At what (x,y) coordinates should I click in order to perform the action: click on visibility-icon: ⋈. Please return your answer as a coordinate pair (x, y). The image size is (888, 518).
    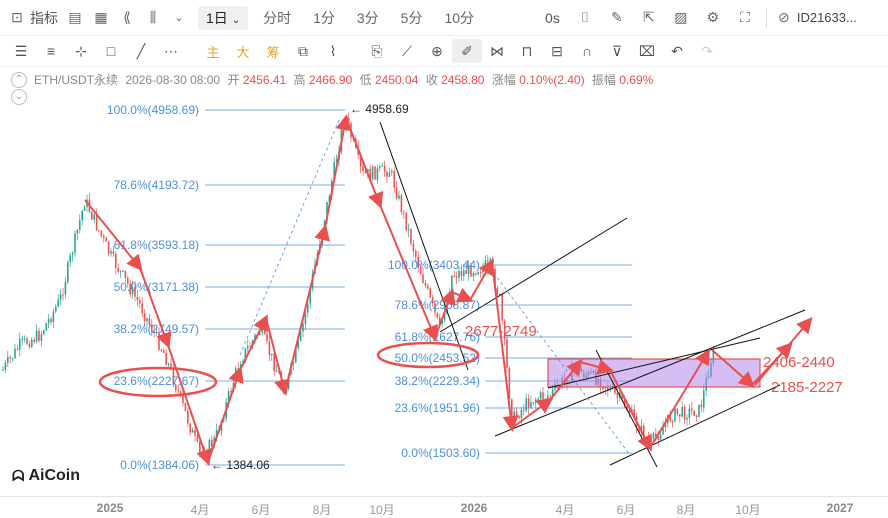
    Looking at the image, I should click on (497, 50).